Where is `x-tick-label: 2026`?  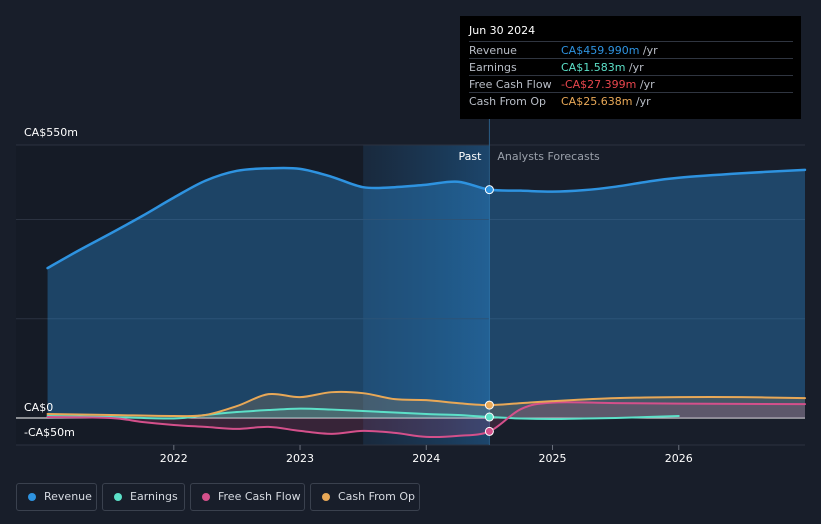
x-tick-label: 2026 is located at coordinates (679, 458).